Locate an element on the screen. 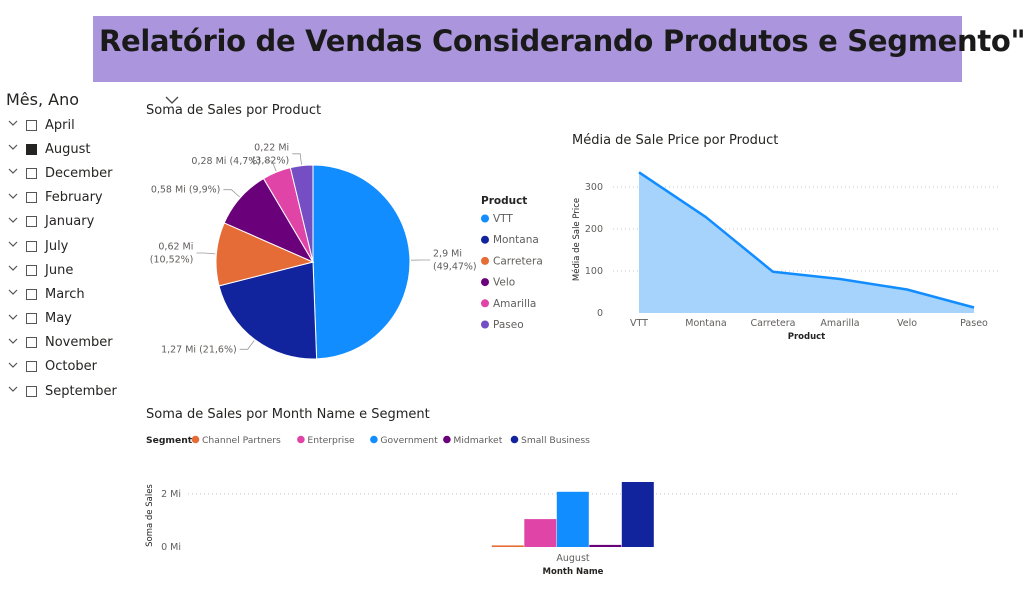  bar-legend-label: Enterprise is located at coordinates (331, 440).